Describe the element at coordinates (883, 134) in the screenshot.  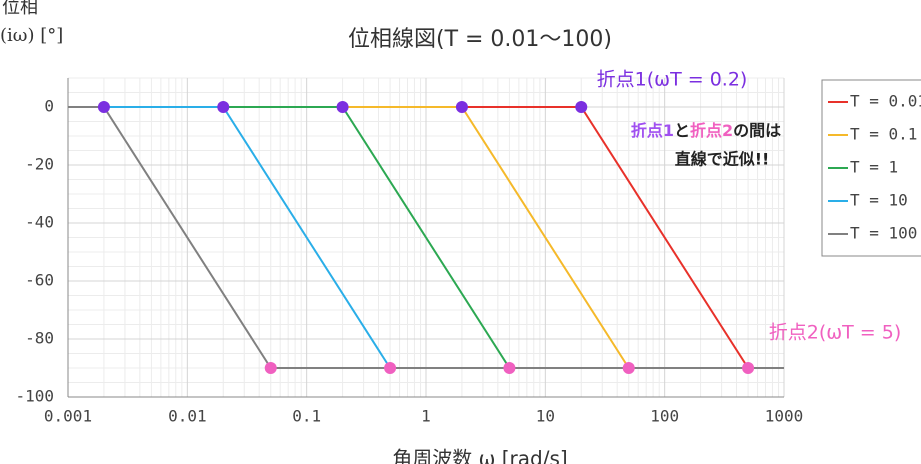
I see `legend-label: T = 0.1` at that location.